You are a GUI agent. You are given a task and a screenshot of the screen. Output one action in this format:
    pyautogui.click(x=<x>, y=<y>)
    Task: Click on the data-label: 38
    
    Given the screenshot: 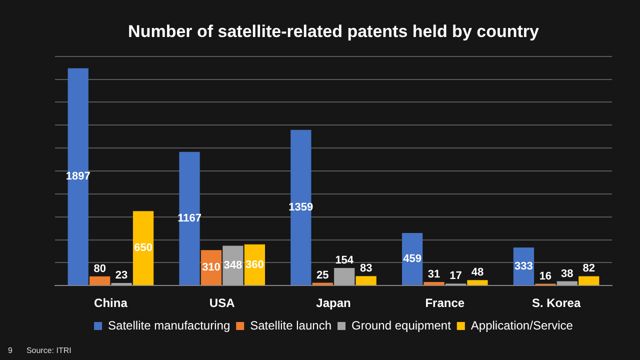 What is the action you would take?
    pyautogui.click(x=567, y=274)
    